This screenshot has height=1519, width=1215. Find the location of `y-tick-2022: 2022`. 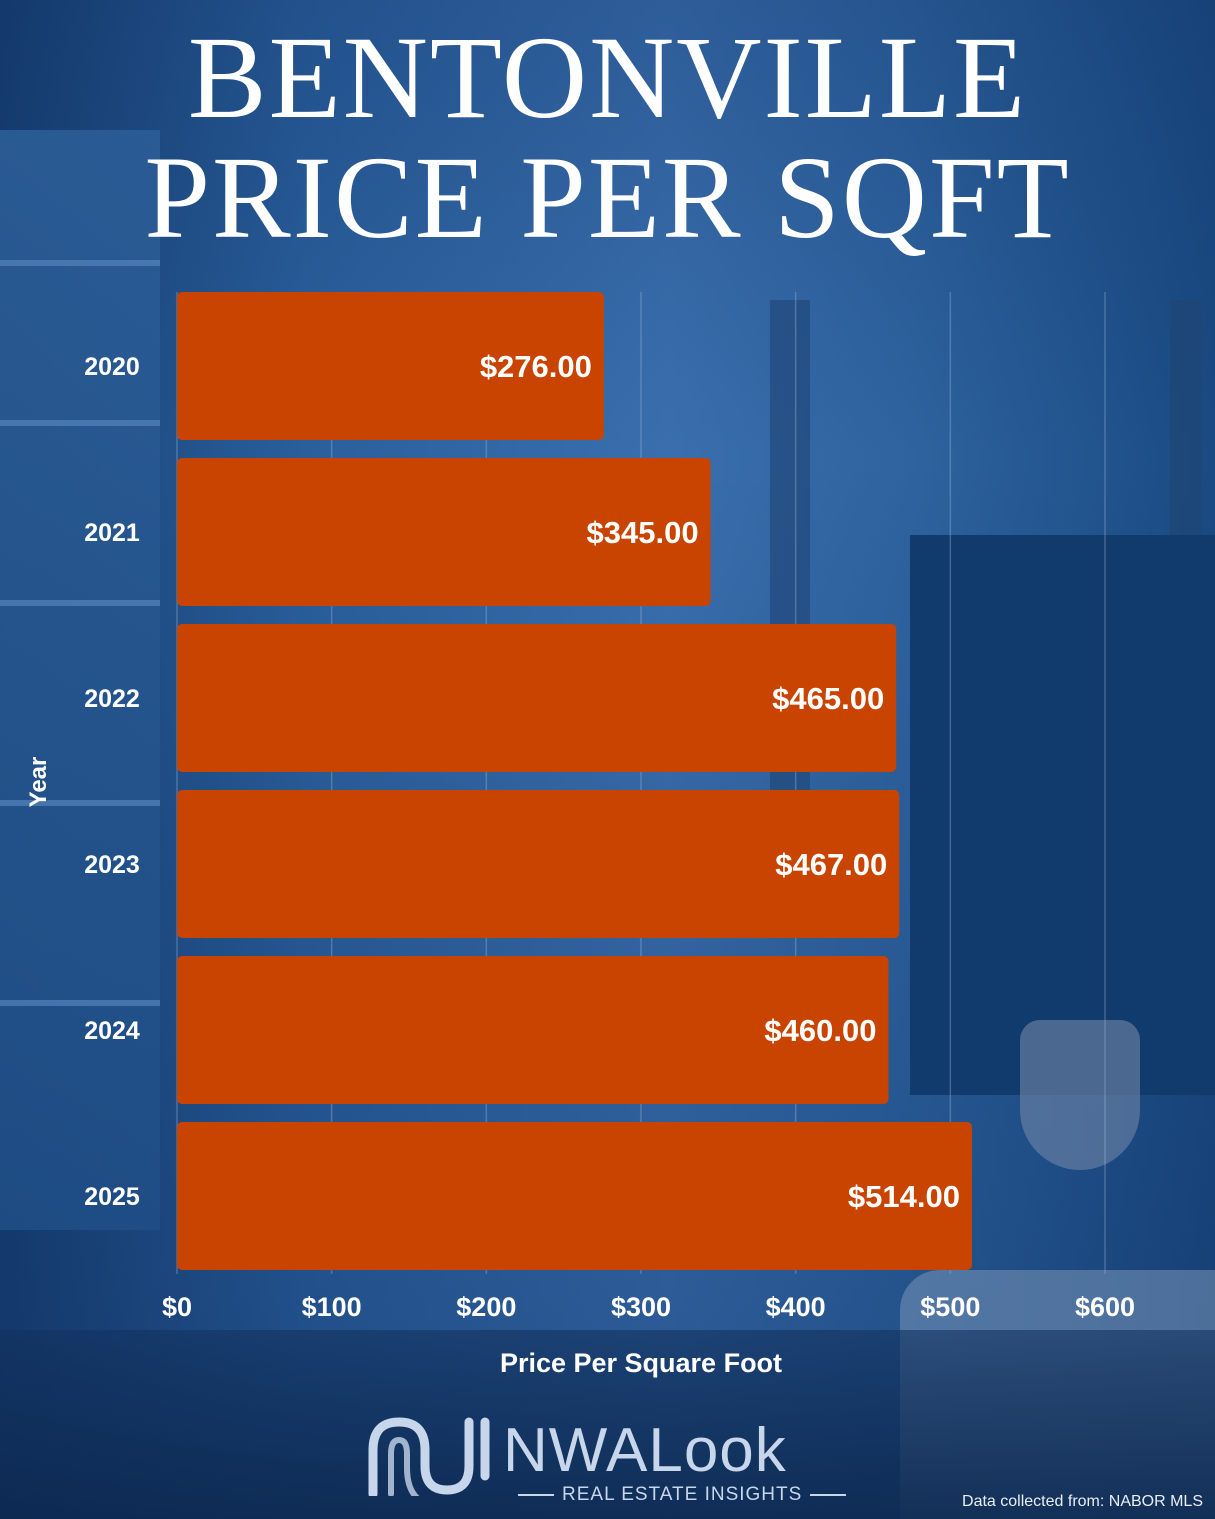

y-tick-2022: 2022 is located at coordinates (112, 699).